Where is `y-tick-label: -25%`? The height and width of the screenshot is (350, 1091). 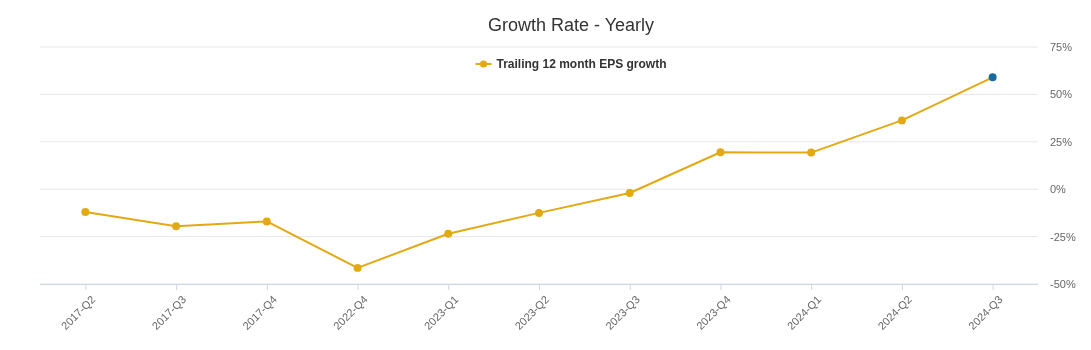
y-tick-label: -25% is located at coordinates (1063, 236).